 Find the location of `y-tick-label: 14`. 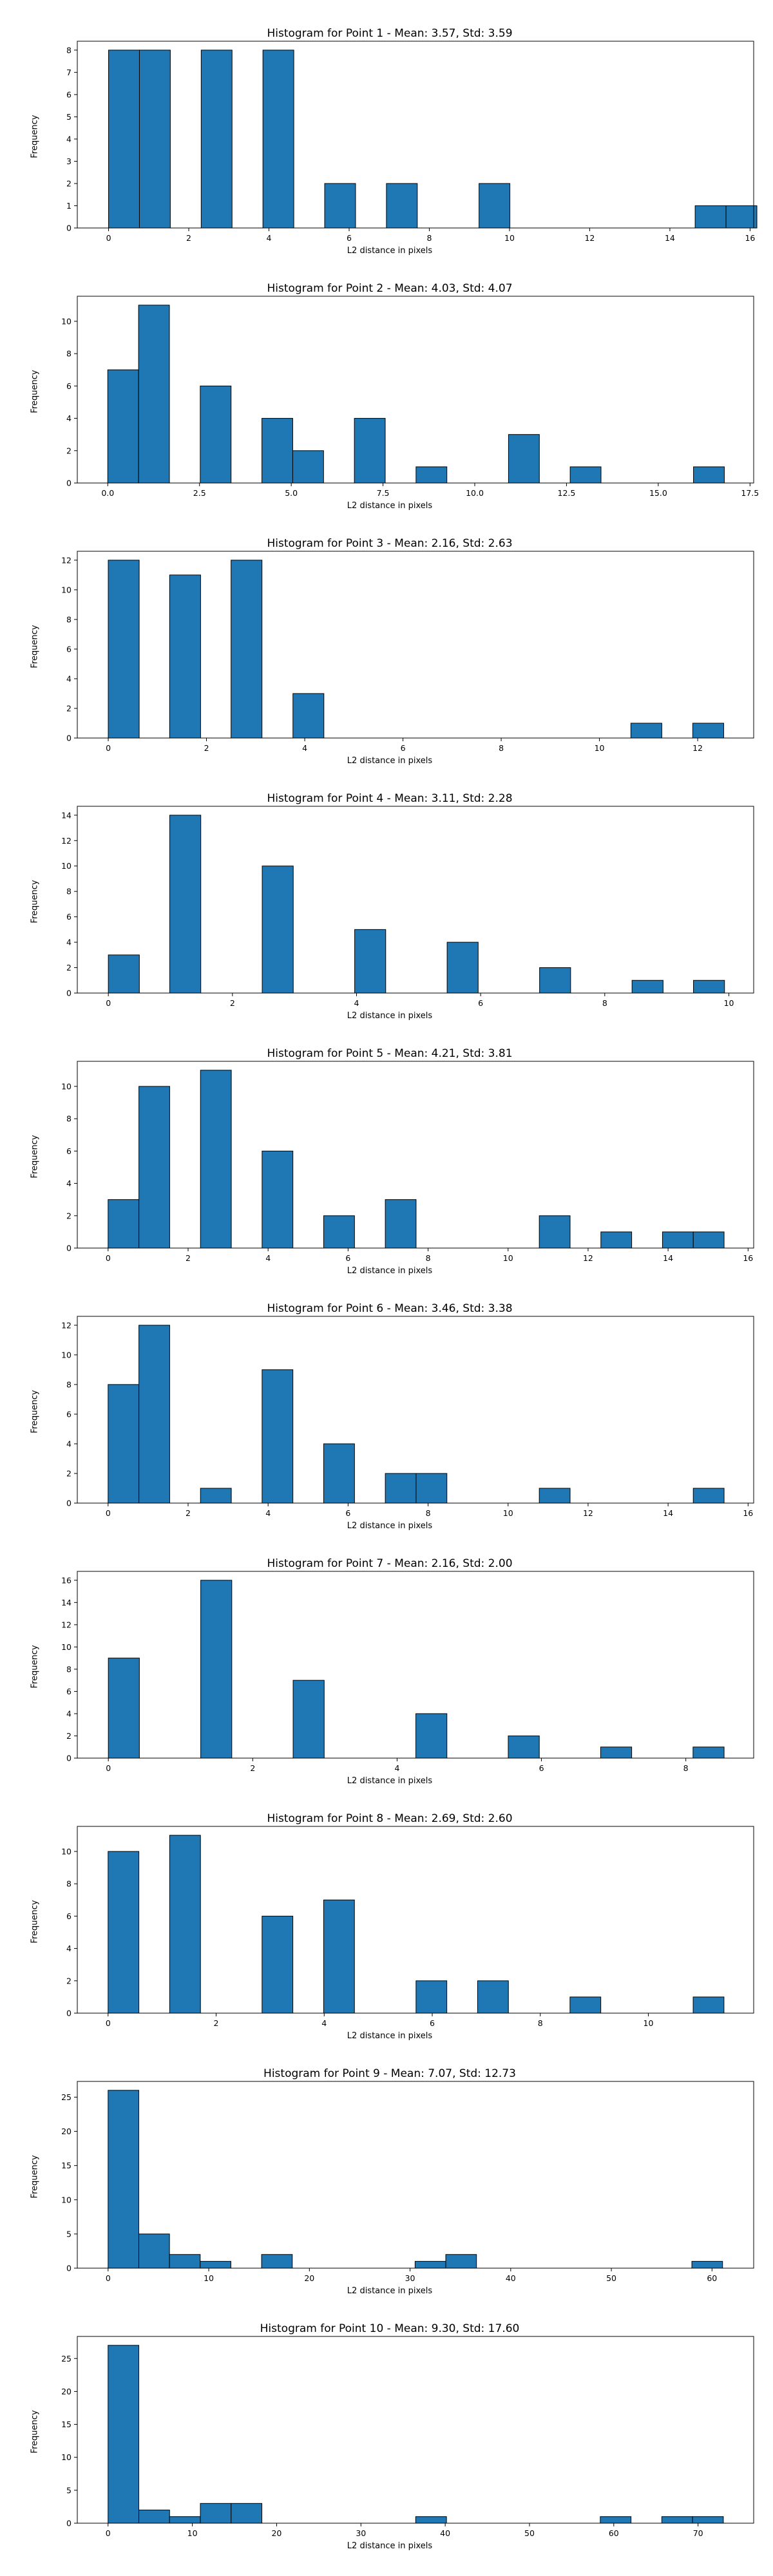

y-tick-label: 14 is located at coordinates (66, 815).